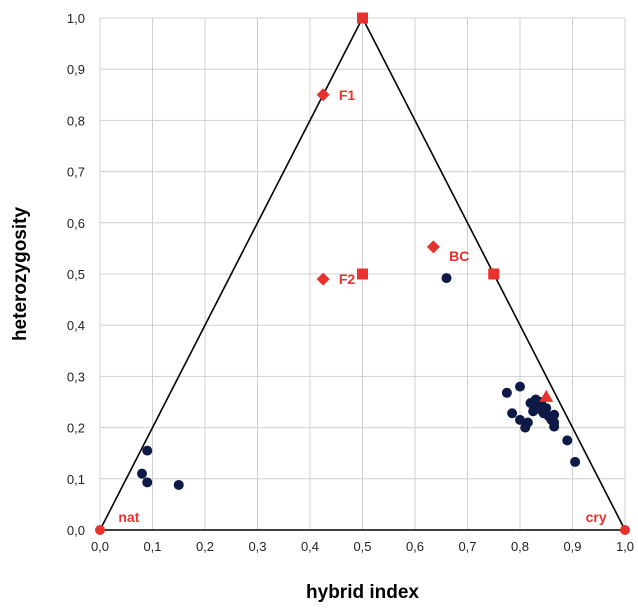  What do you see at coordinates (546, 395) in the screenshot?
I see `data-point-triangle` at bounding box center [546, 395].